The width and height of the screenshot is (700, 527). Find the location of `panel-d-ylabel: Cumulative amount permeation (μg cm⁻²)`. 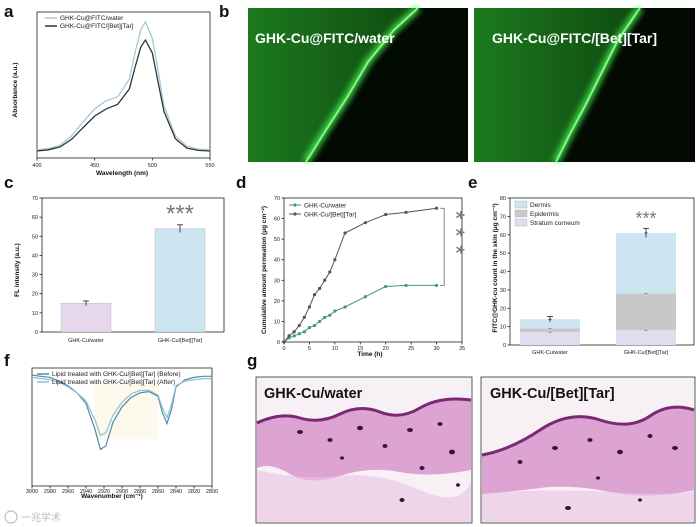

panel-d-ylabel: Cumulative amount permeation (μg cm⁻²) is located at coordinates (264, 270).